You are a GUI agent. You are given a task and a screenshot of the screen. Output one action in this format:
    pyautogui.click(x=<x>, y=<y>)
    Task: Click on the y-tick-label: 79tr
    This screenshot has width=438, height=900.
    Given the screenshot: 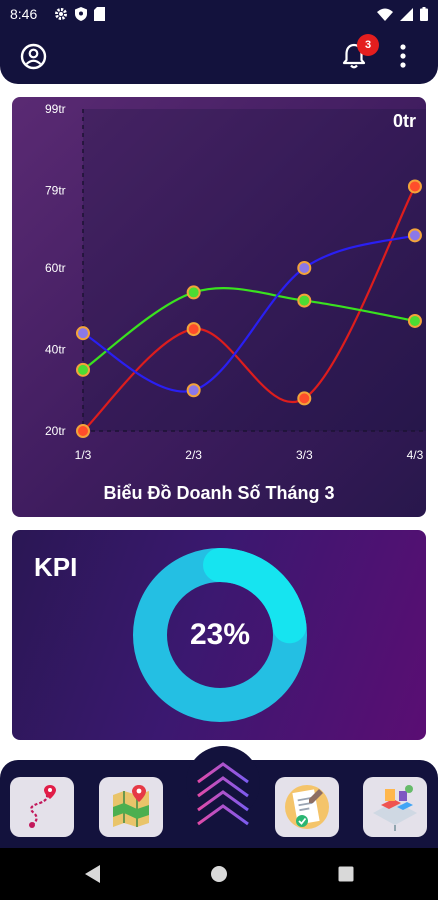 What is the action you would take?
    pyautogui.click(x=55, y=191)
    